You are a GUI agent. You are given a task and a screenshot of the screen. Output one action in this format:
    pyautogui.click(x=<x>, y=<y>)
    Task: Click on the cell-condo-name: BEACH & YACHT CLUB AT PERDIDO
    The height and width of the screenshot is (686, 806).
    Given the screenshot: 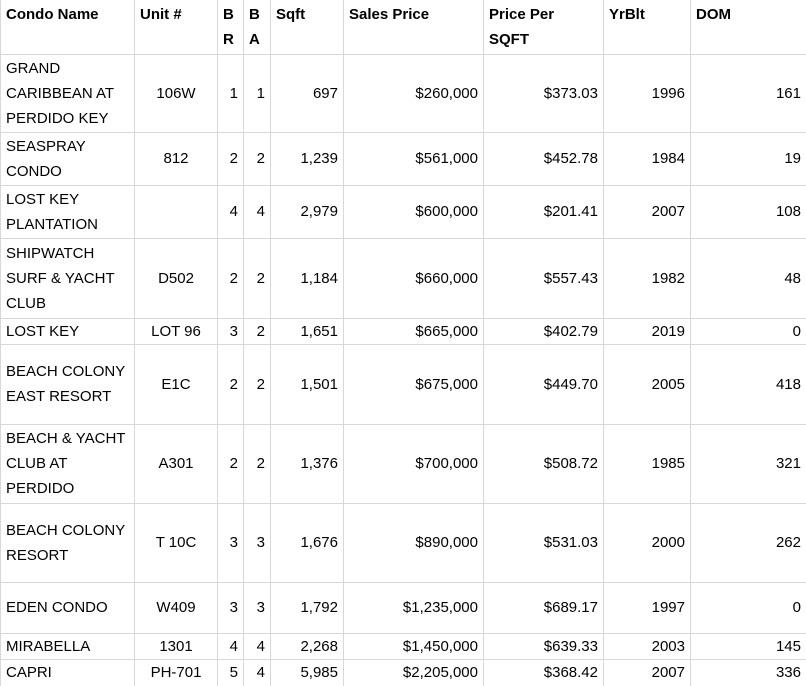 What is the action you would take?
    pyautogui.click(x=67, y=464)
    